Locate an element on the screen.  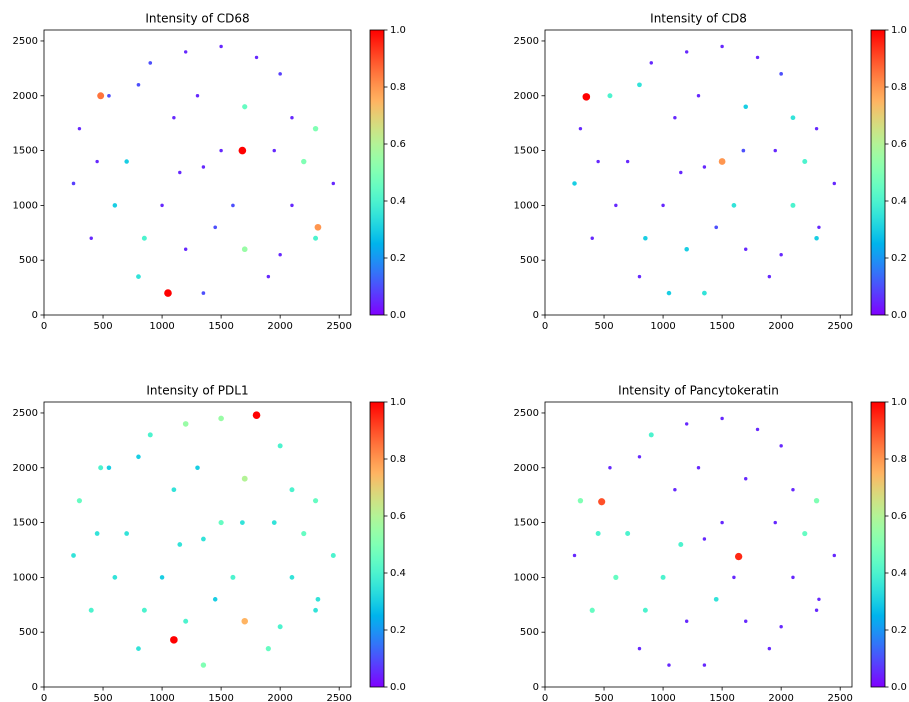
colorbar is located at coordinates (377, 172).